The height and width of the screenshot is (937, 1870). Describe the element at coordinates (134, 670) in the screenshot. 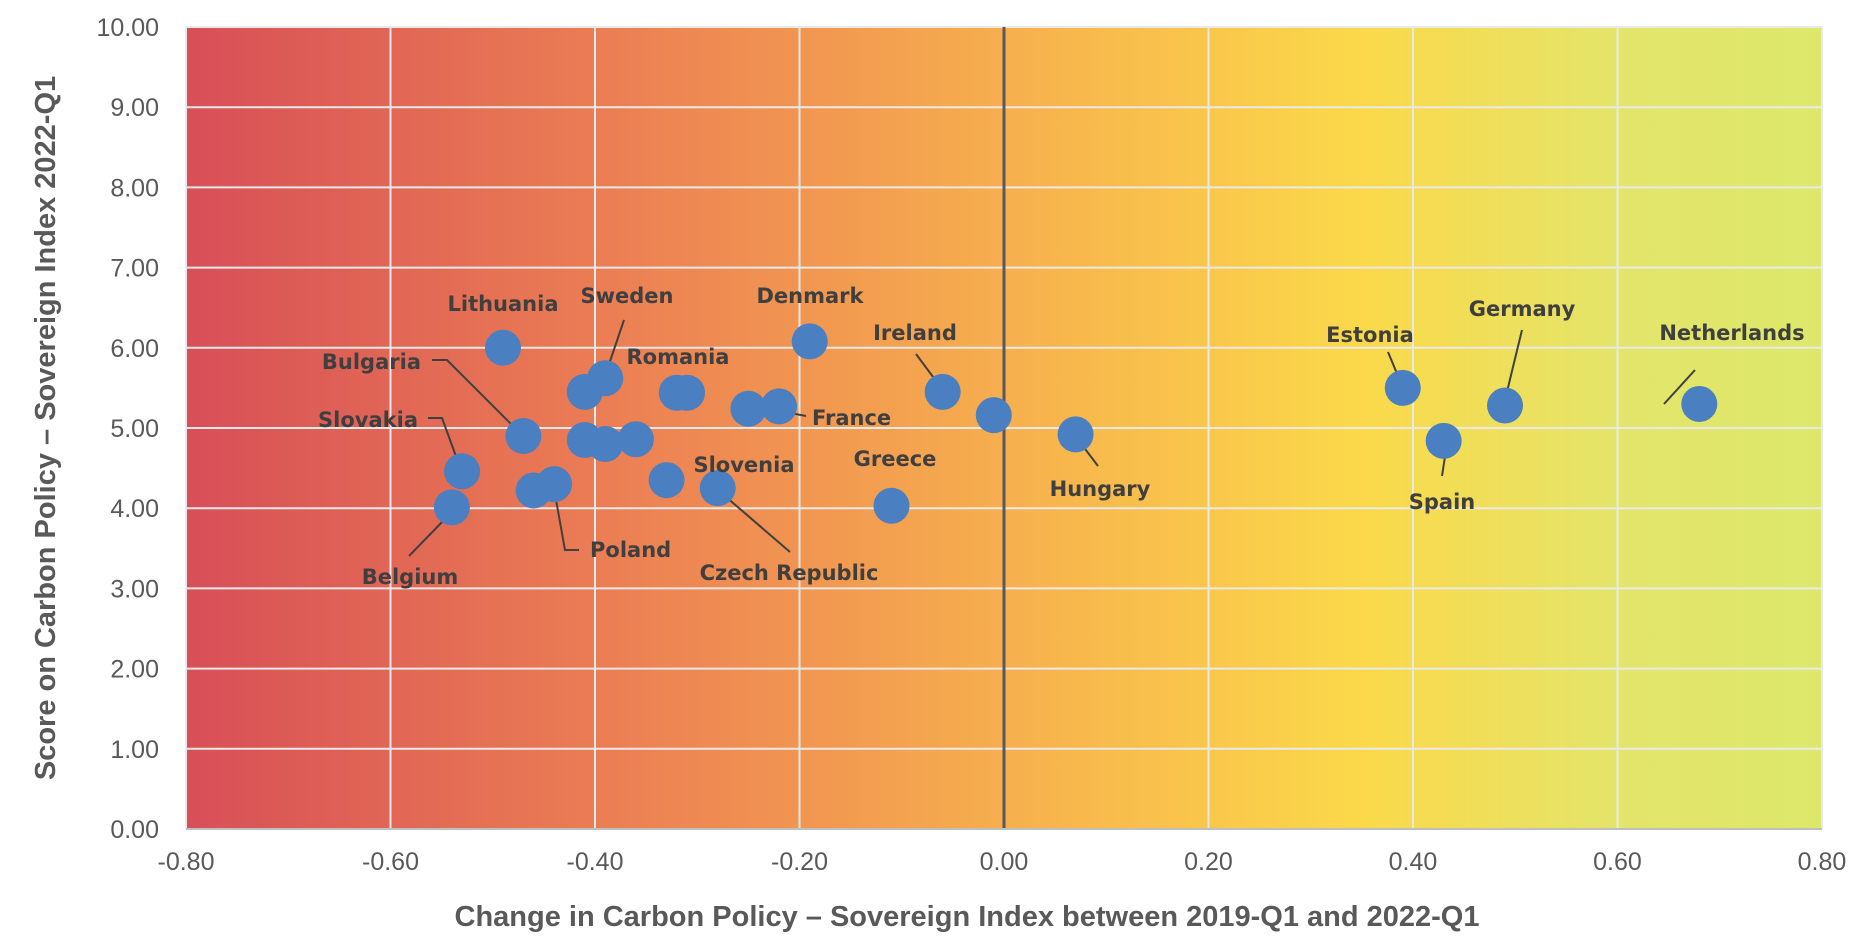

I see `y-tick-label: 2.00` at that location.